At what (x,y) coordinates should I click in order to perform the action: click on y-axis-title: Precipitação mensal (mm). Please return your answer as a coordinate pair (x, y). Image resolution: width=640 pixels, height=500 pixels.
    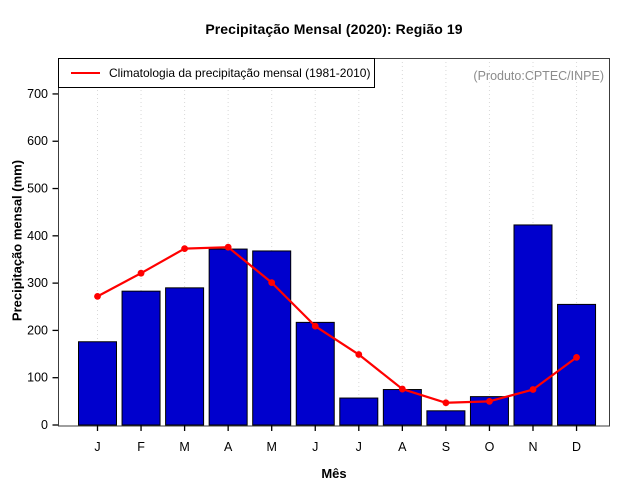
    Looking at the image, I should click on (17, 240).